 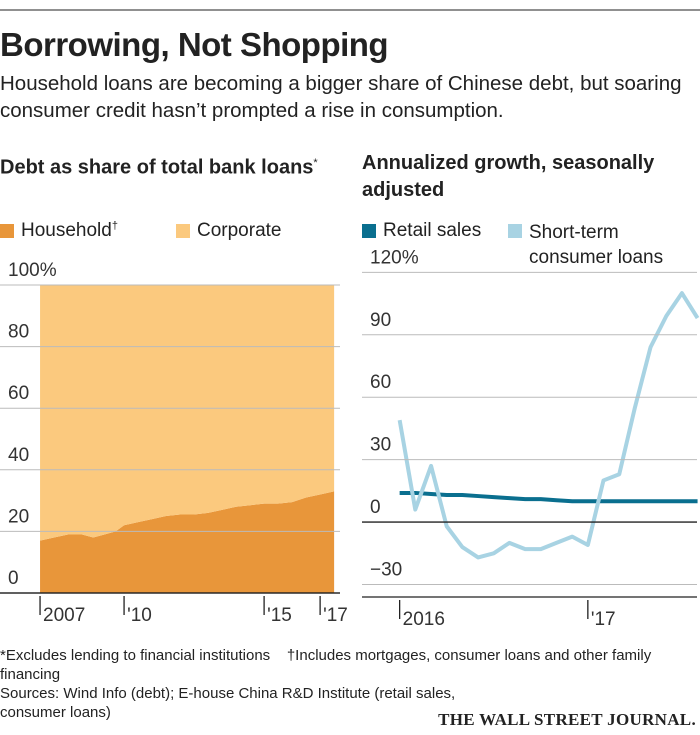 What do you see at coordinates (424, 619) in the screenshot?
I see `x-tick-label: 2016` at bounding box center [424, 619].